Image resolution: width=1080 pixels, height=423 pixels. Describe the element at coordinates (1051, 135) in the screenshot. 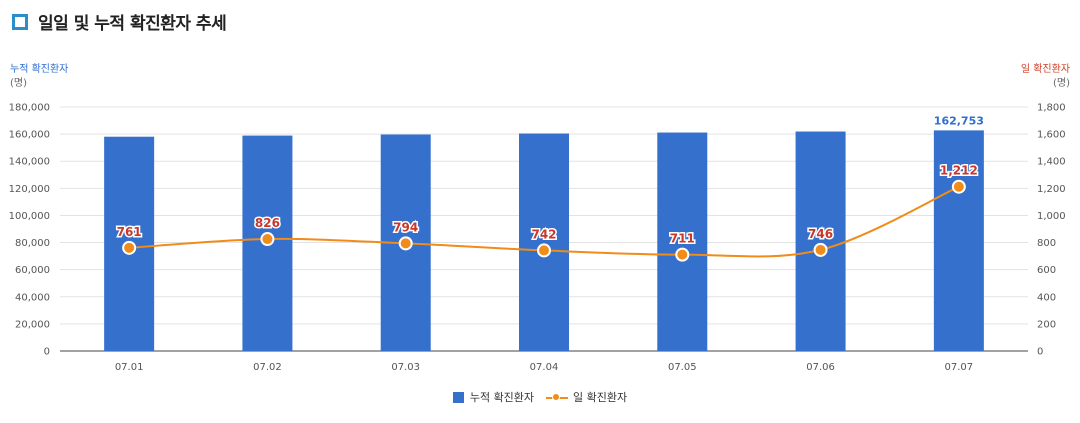

I see `right-tick-label: 1,600` at that location.